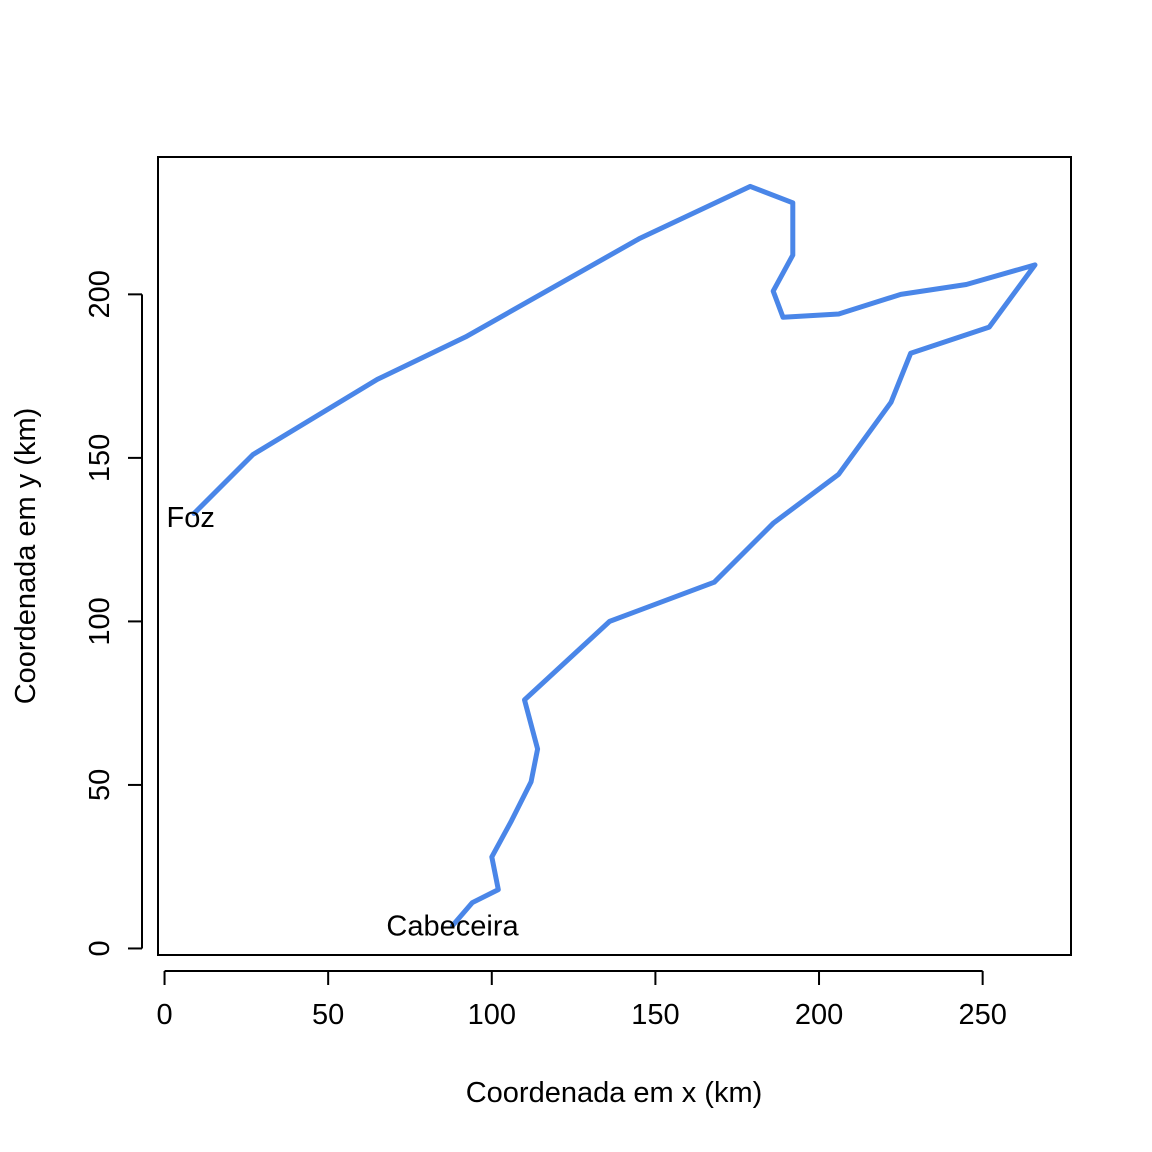  I want to click on y-tick-label: 0, so click(100, 948).